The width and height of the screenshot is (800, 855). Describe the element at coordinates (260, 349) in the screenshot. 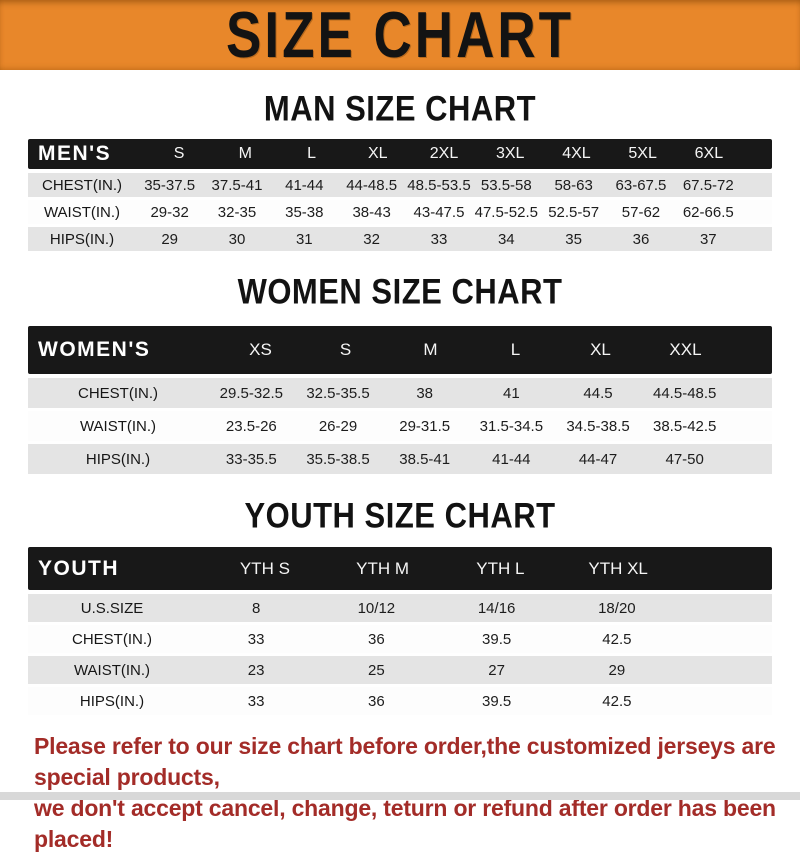

I see `column-header-cell: XS` at that location.